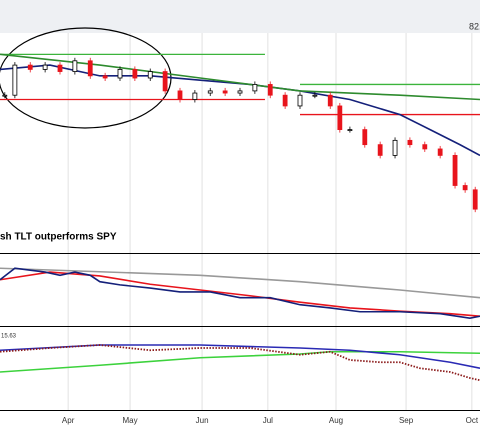 The width and height of the screenshot is (480, 434). Describe the element at coordinates (406, 420) in the screenshot. I see `x-tick-label: Sep` at that location.